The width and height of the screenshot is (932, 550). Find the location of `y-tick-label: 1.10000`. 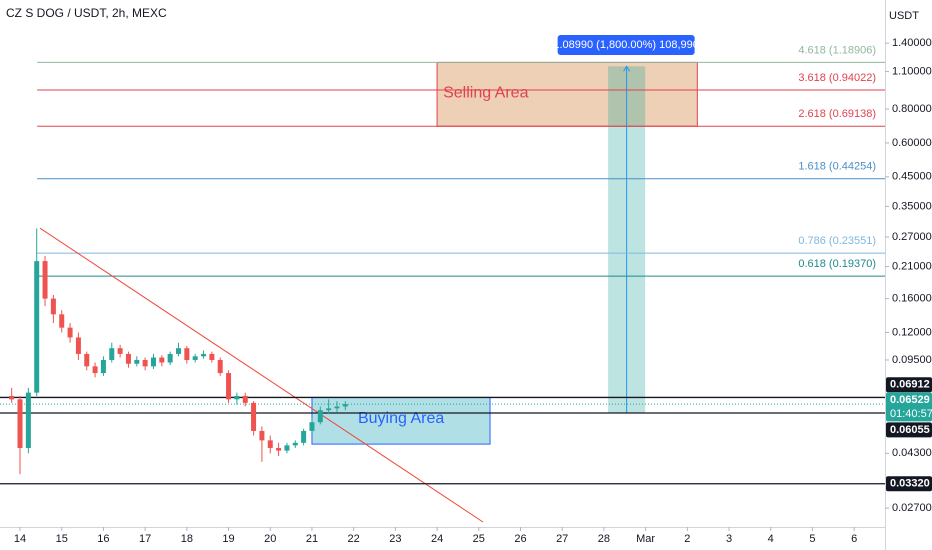

y-tick-label: 1.10000 is located at coordinates (912, 71).